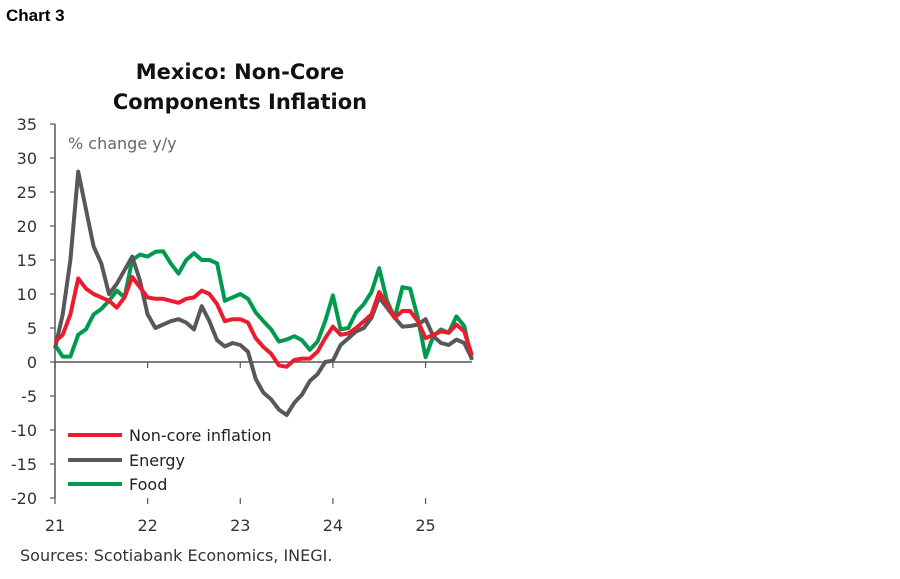 The height and width of the screenshot is (579, 900). Describe the element at coordinates (148, 484) in the screenshot. I see `legend-label: Food` at that location.